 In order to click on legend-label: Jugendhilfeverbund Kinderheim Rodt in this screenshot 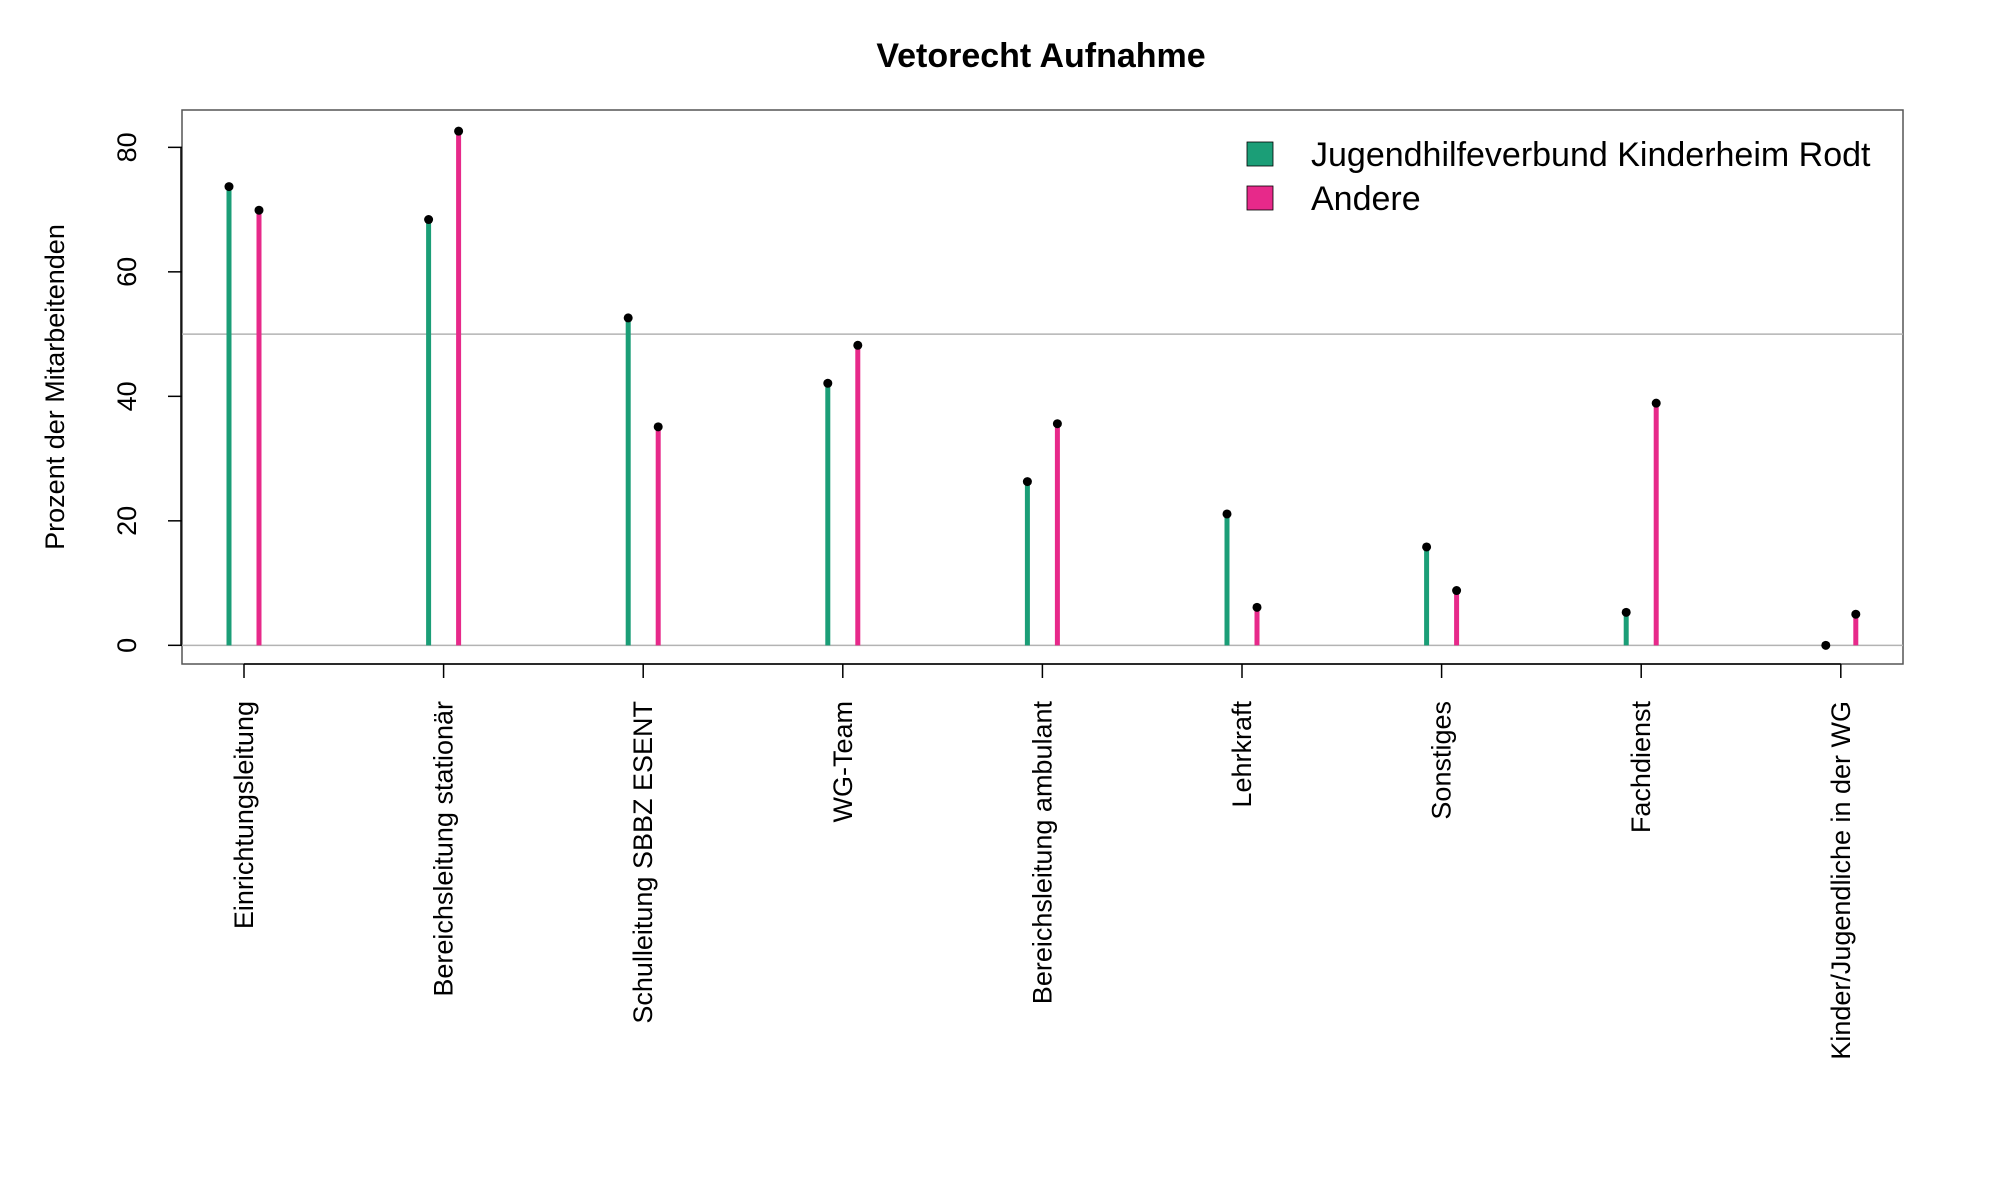, I will do `click(1591, 155)`.